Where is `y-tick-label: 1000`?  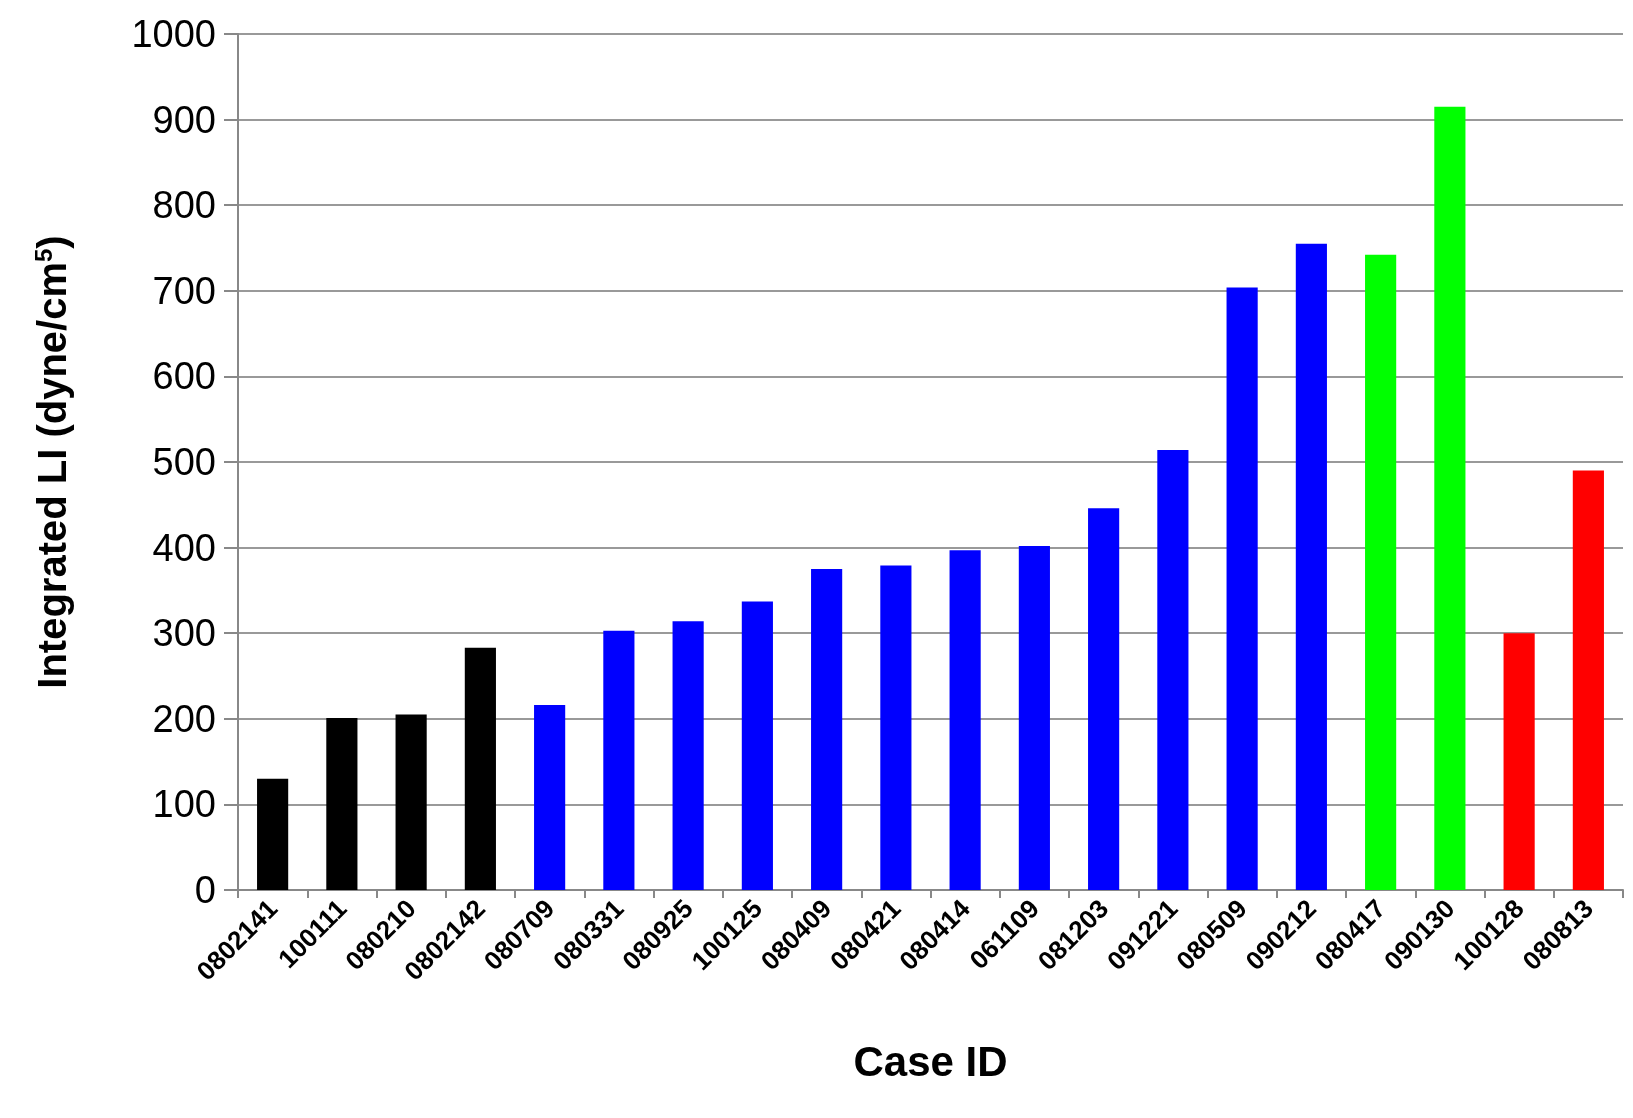 y-tick-label: 1000 is located at coordinates (173, 34).